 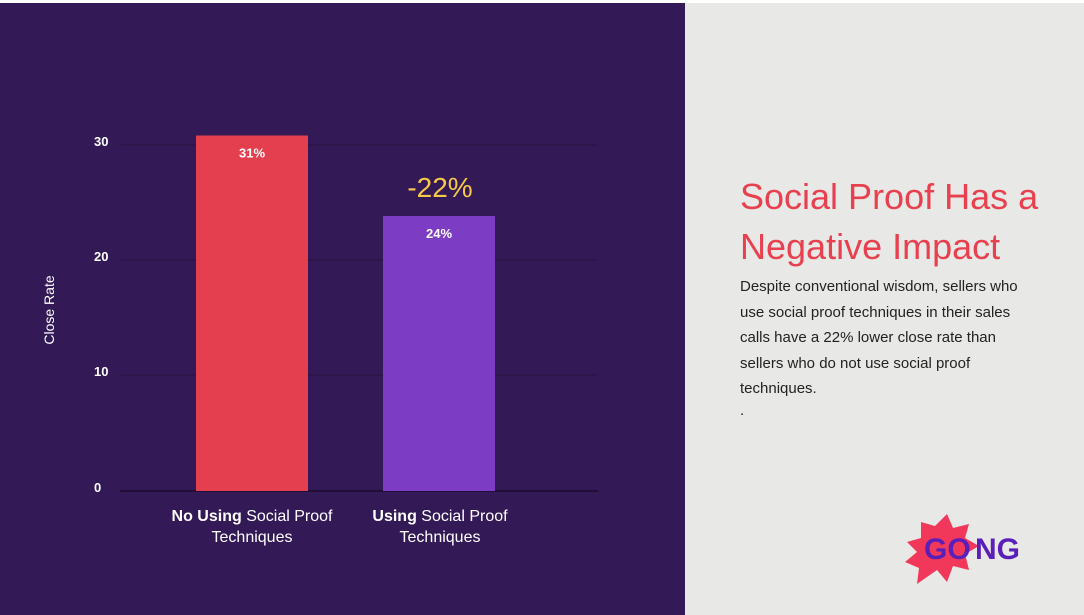 I want to click on y-tick-label: 20, so click(x=101, y=256).